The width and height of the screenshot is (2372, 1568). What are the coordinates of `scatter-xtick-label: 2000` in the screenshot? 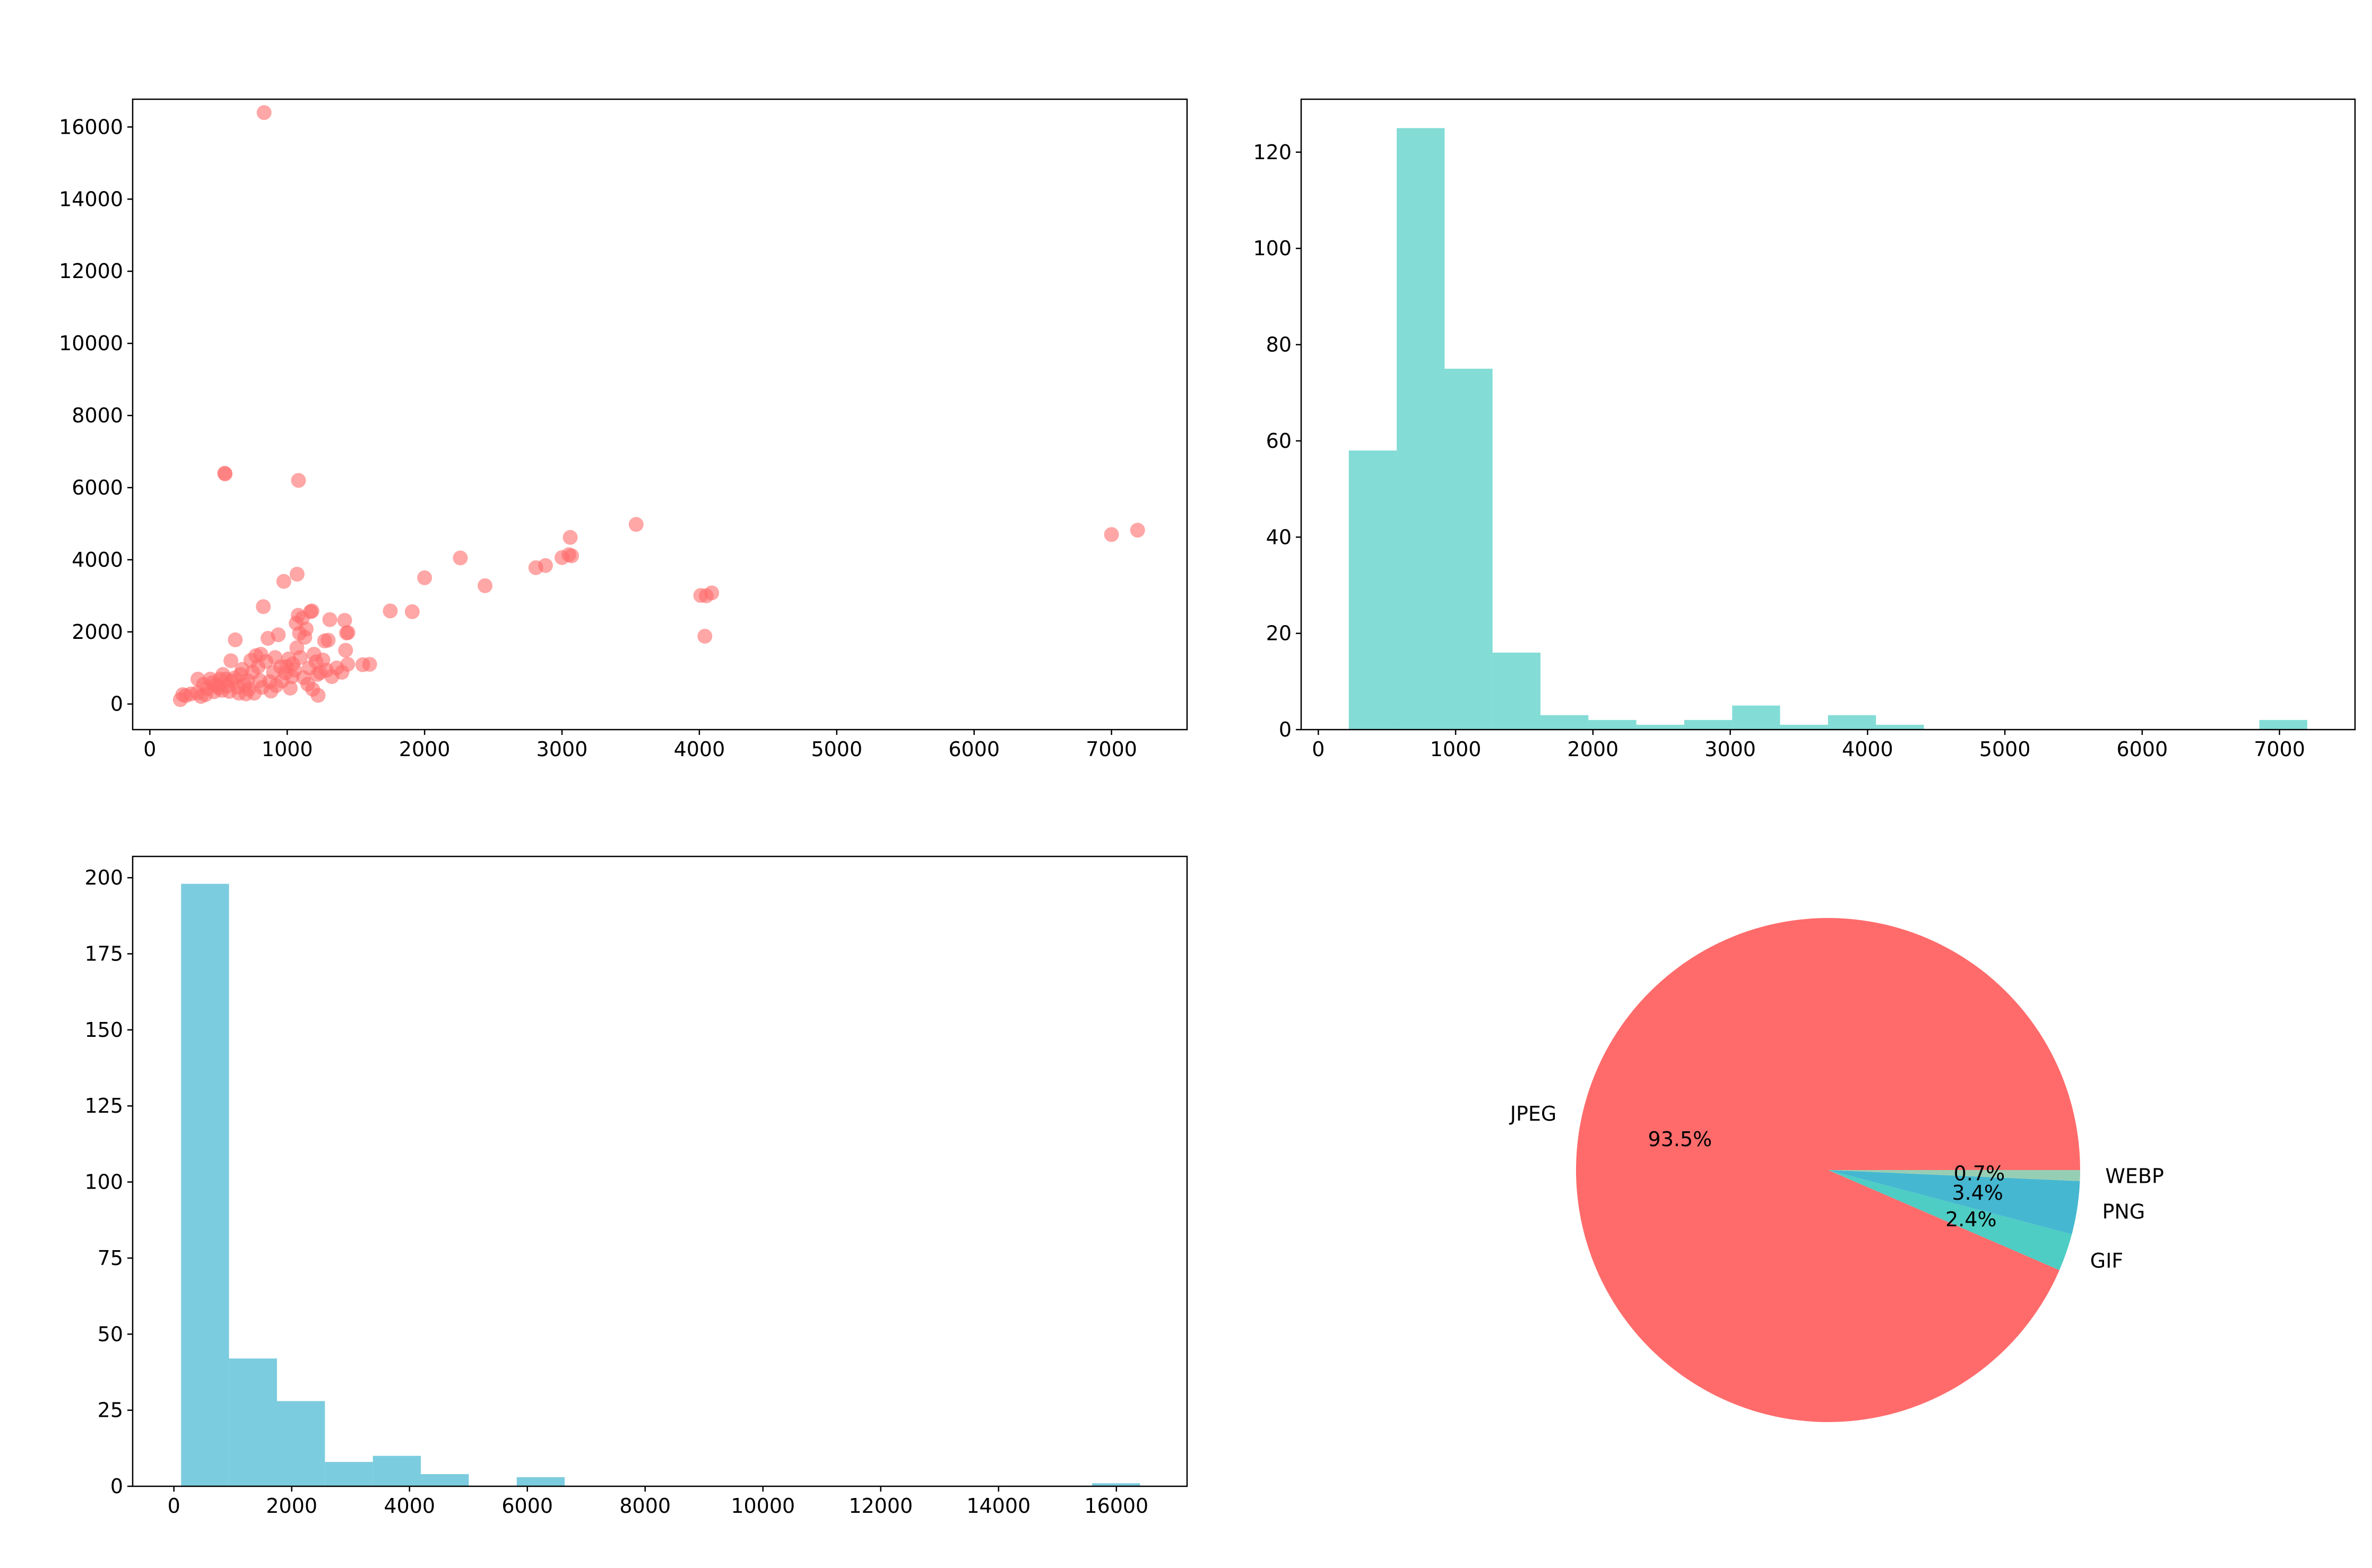 It's located at (425, 749).